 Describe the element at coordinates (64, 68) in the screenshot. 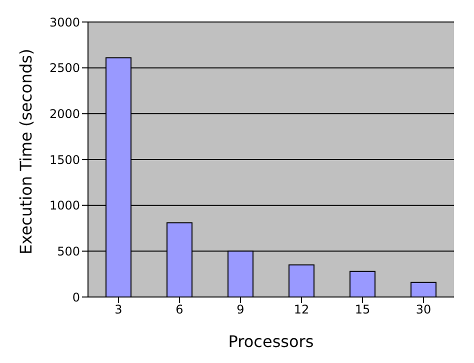

I see `y-tick-label: 2500` at that location.